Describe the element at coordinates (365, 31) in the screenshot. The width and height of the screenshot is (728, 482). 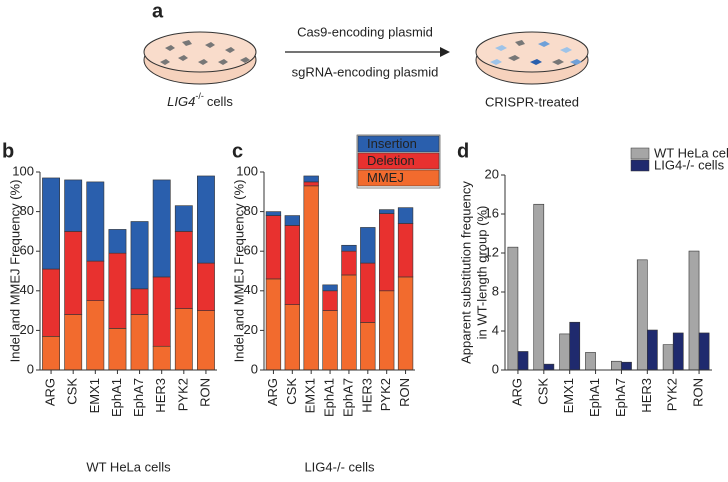
I see `arrow-label: Cas9-encoding plasmid` at that location.